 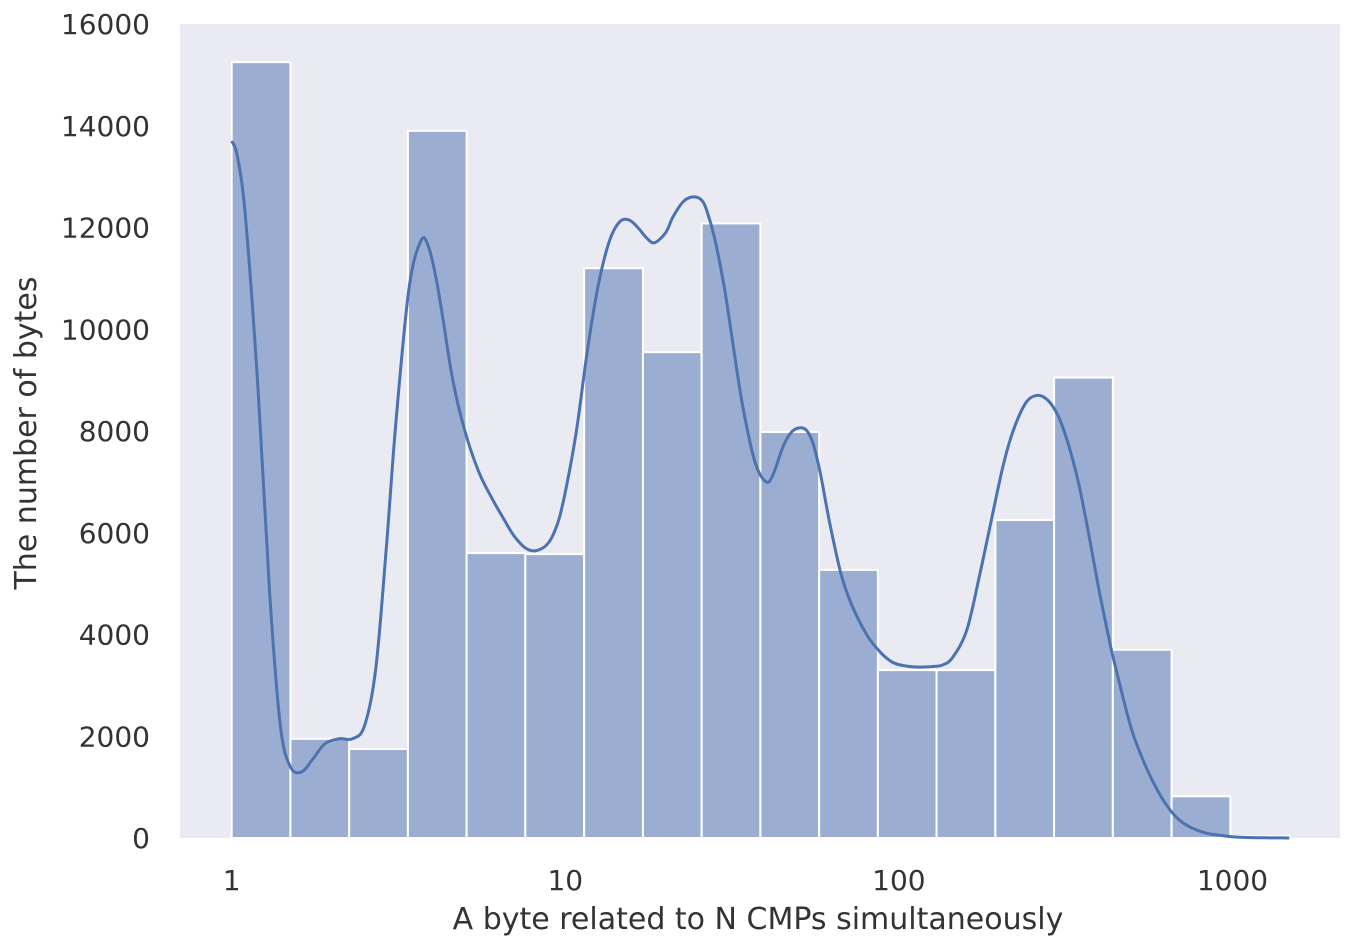 I want to click on x-tick-label: 100, so click(x=898, y=880).